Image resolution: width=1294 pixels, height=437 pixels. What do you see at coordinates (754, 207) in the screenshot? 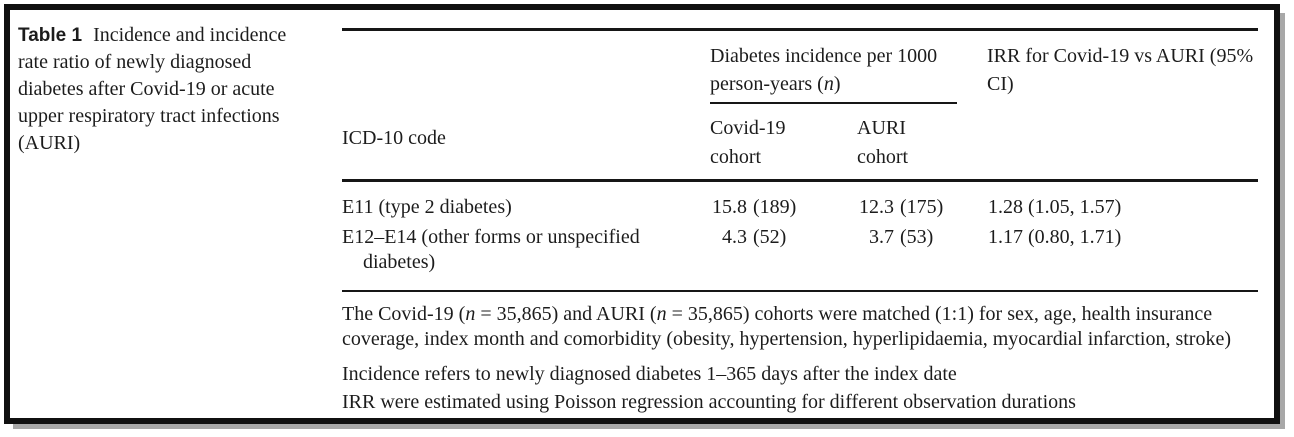
I see `table-row-covid-cell: 15.8 (189)` at bounding box center [754, 207].